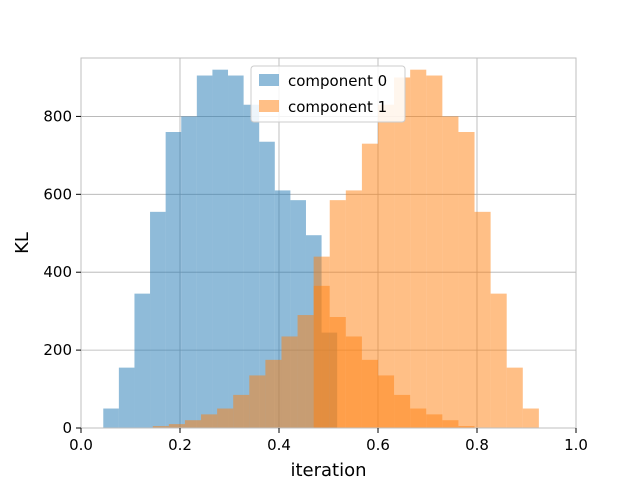 Image resolution: width=640 pixels, height=480 pixels. What do you see at coordinates (498, 360) in the screenshot?
I see `bar-series-1-bin-21-b` at bounding box center [498, 360].